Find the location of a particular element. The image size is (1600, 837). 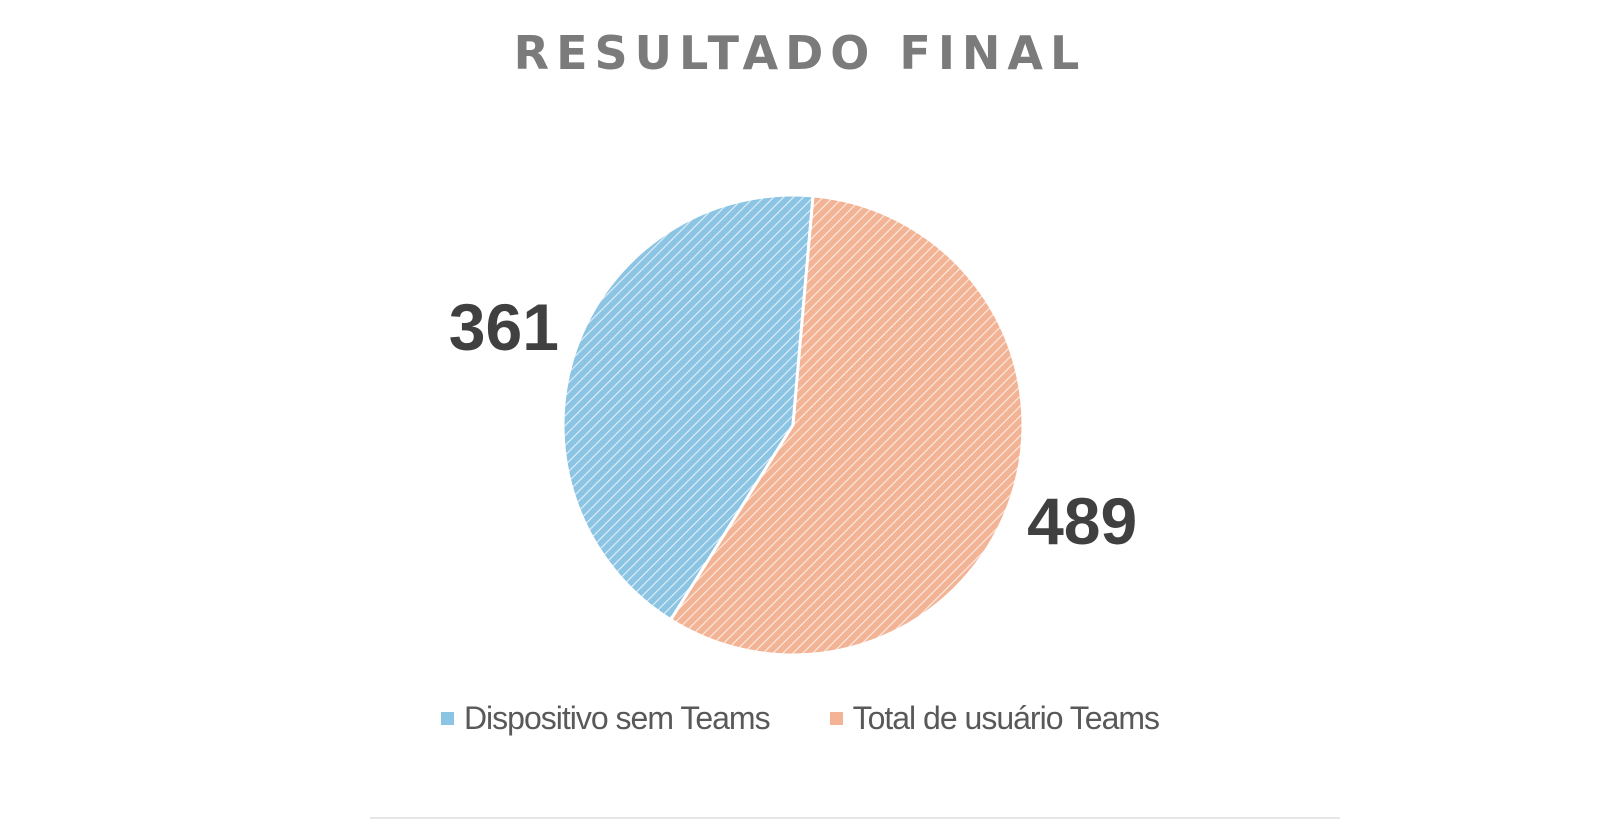

legend-label-total-usuario: Total de usuário Teams is located at coordinates (1006, 718).